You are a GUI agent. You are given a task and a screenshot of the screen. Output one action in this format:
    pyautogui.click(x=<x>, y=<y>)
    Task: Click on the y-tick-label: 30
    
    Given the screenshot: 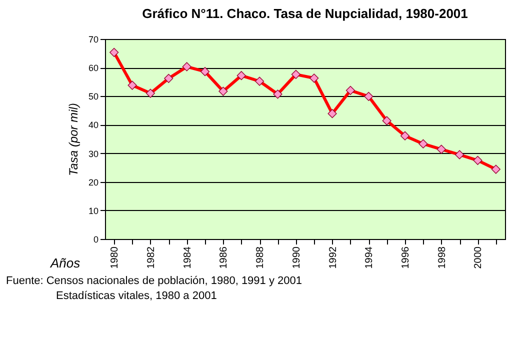 What is the action you would take?
    pyautogui.click(x=93, y=153)
    